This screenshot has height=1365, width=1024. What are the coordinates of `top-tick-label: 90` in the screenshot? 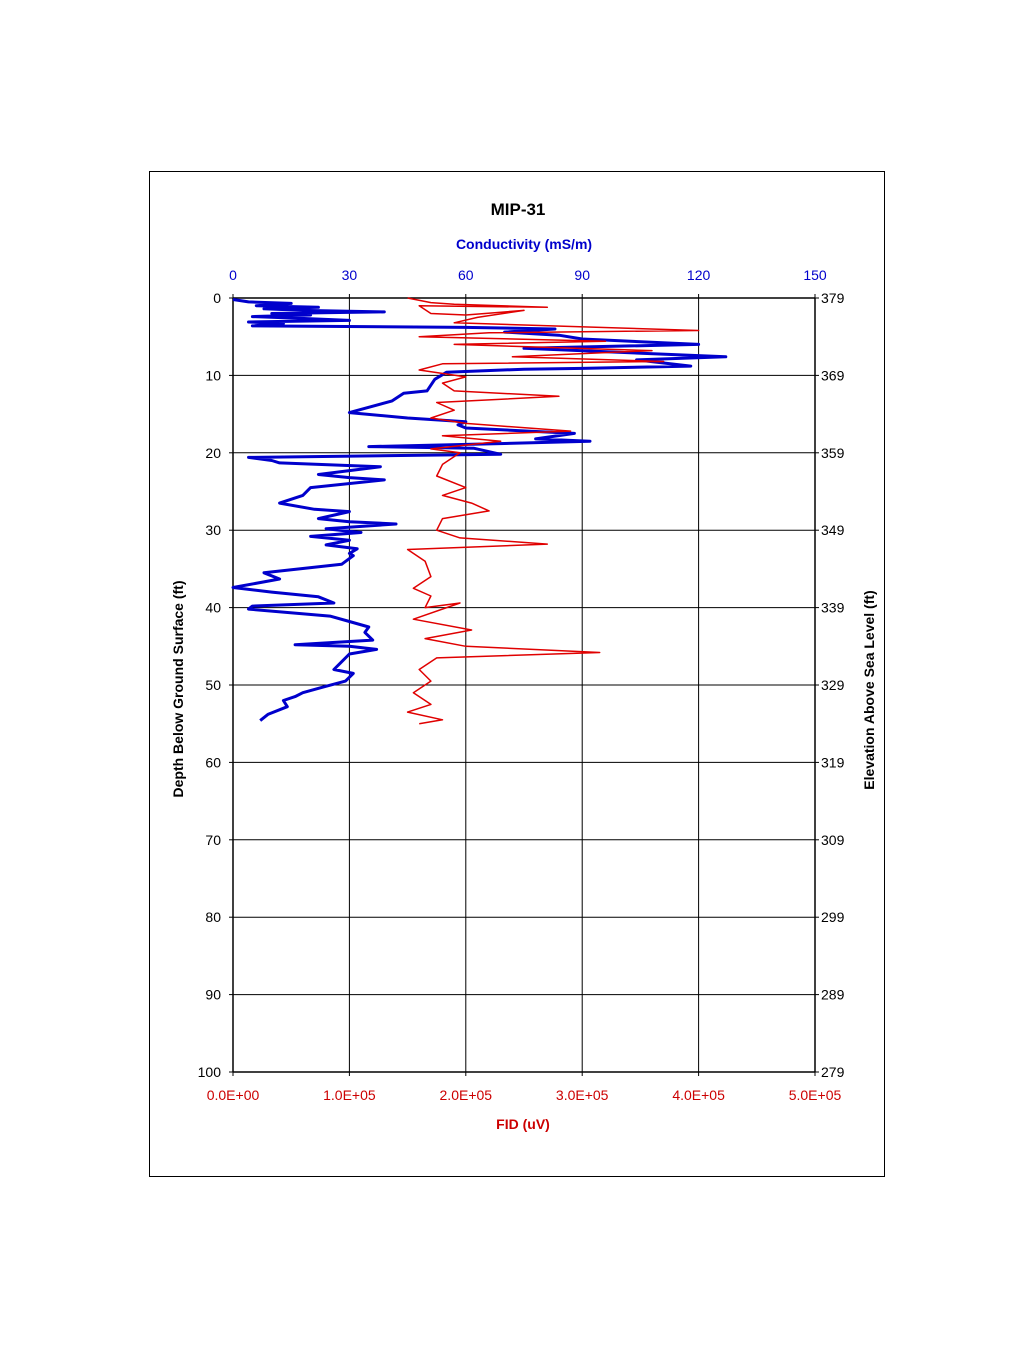 It's located at (582, 275).